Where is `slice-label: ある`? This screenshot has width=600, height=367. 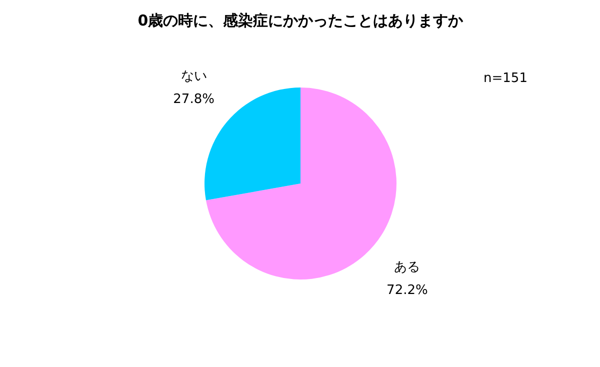
slice-label: ある is located at coordinates (407, 268).